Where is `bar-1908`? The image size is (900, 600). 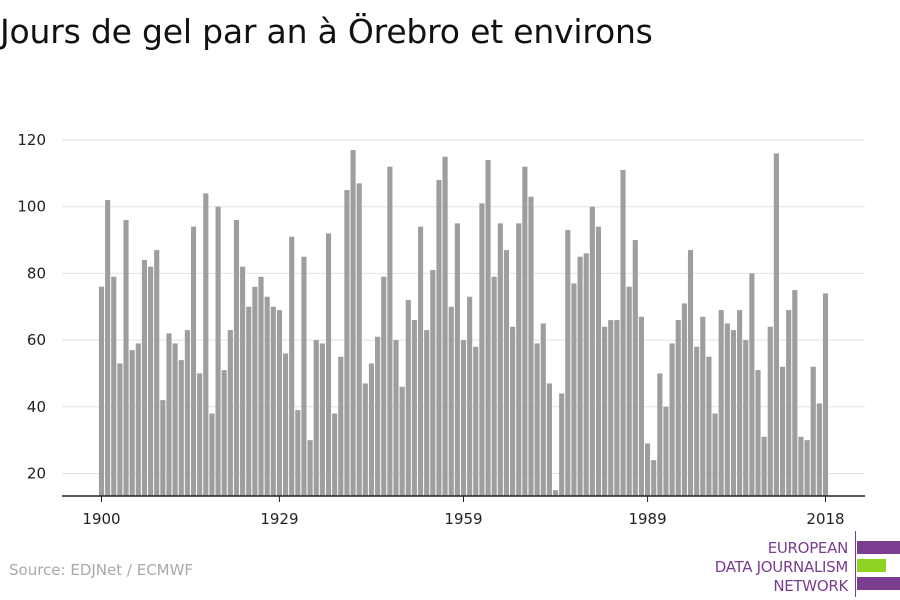 bar-1908 is located at coordinates (151, 381).